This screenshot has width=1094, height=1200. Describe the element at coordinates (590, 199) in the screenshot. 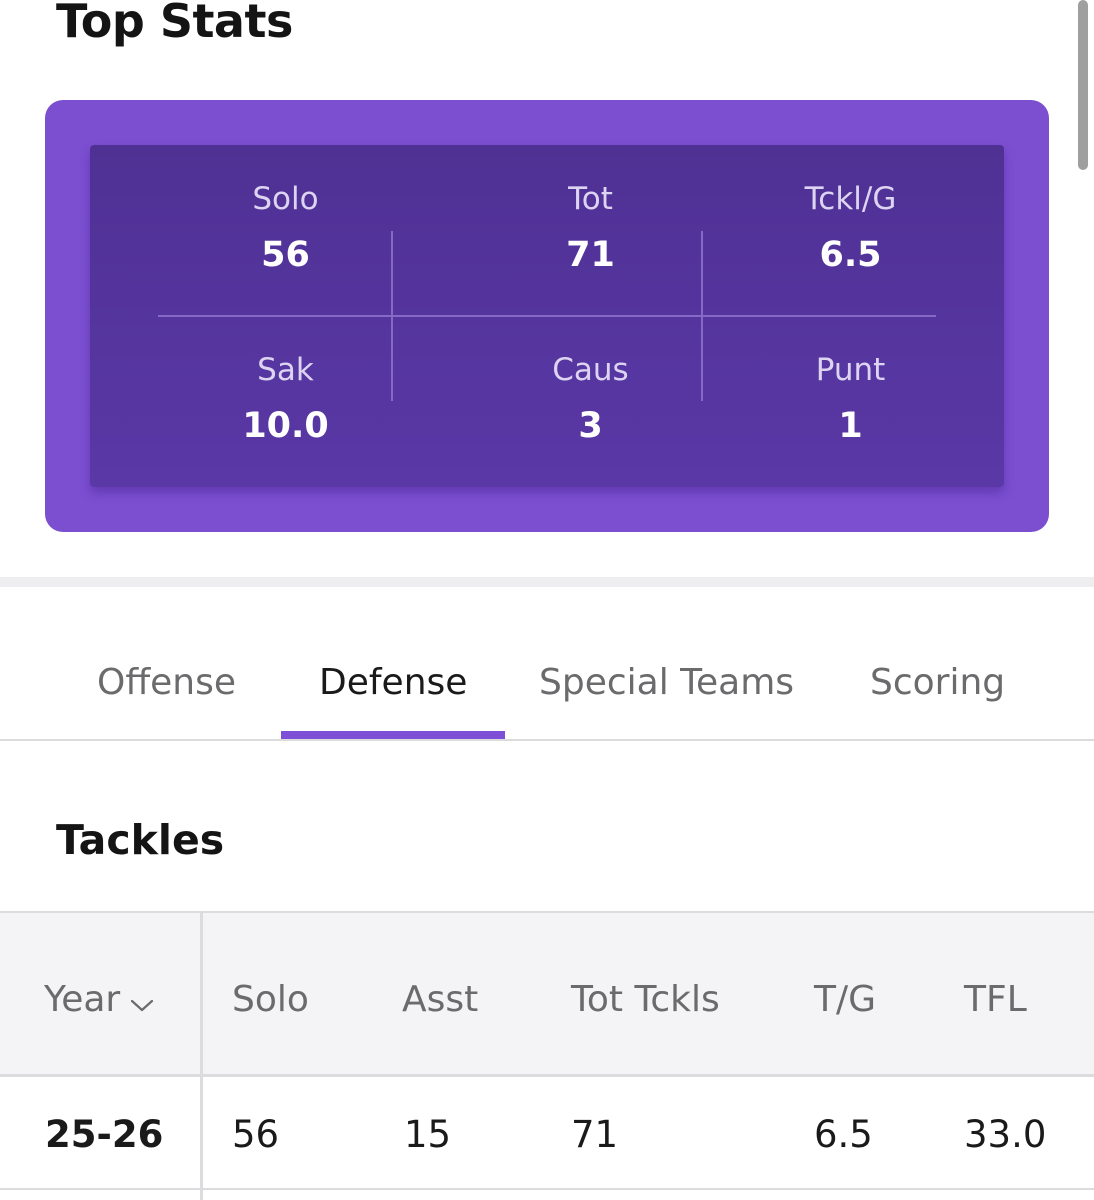

I see `stat-label: Tot` at that location.